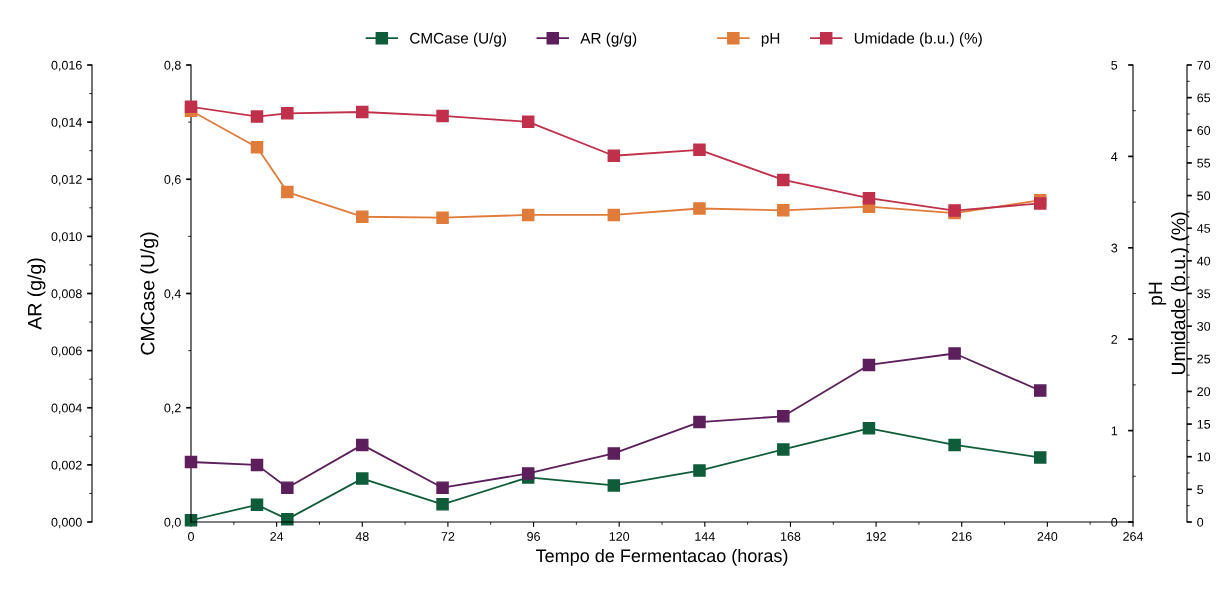  What do you see at coordinates (1204, 392) in the screenshot?
I see `y2-tick-label: 20` at bounding box center [1204, 392].